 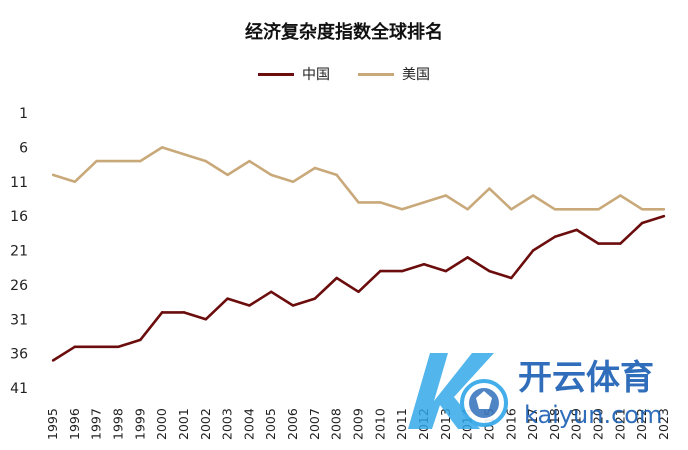 What do you see at coordinates (314, 424) in the screenshot?
I see `x-tick-label: 2007` at bounding box center [314, 424].